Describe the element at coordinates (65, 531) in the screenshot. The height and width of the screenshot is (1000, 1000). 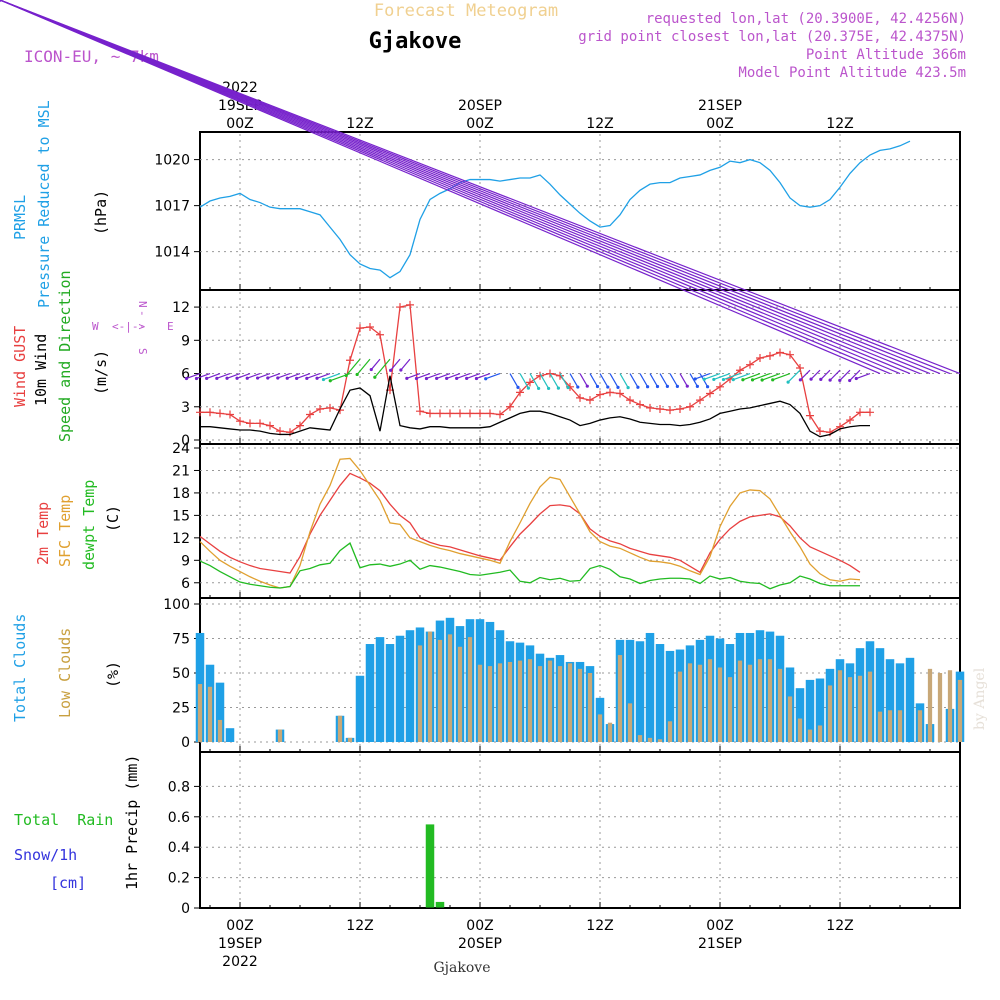
I see `tsfc-label: SFC Temp` at that location.